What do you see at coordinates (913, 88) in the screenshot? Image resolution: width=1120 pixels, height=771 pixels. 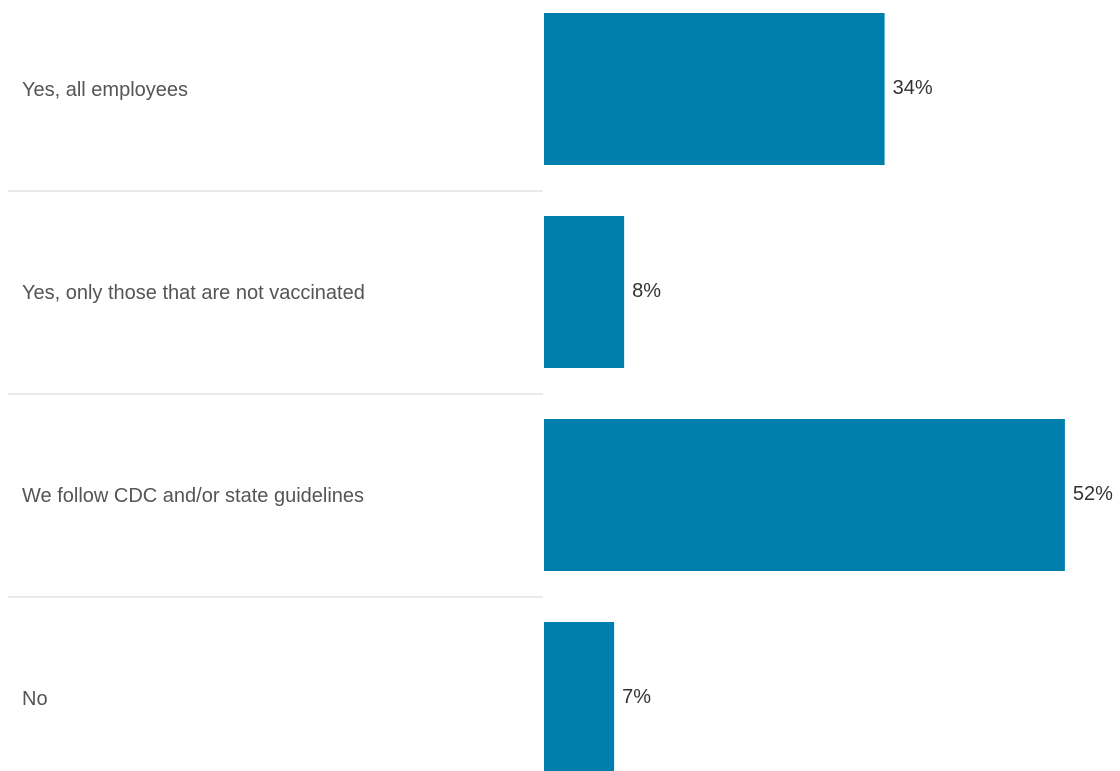 I see `value-label: 34%` at bounding box center [913, 88].